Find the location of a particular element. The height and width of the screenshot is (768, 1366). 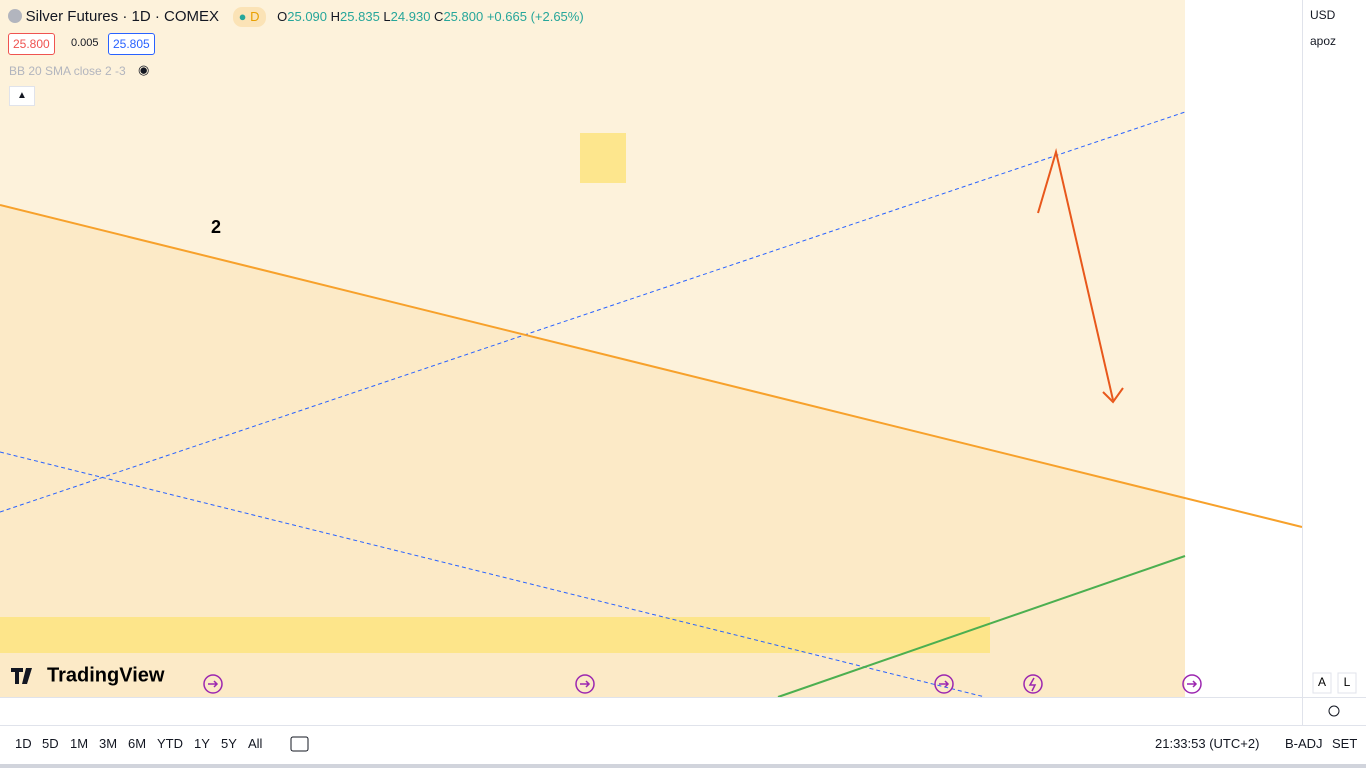

ohlc-value: 24.930 is located at coordinates (410, 16).